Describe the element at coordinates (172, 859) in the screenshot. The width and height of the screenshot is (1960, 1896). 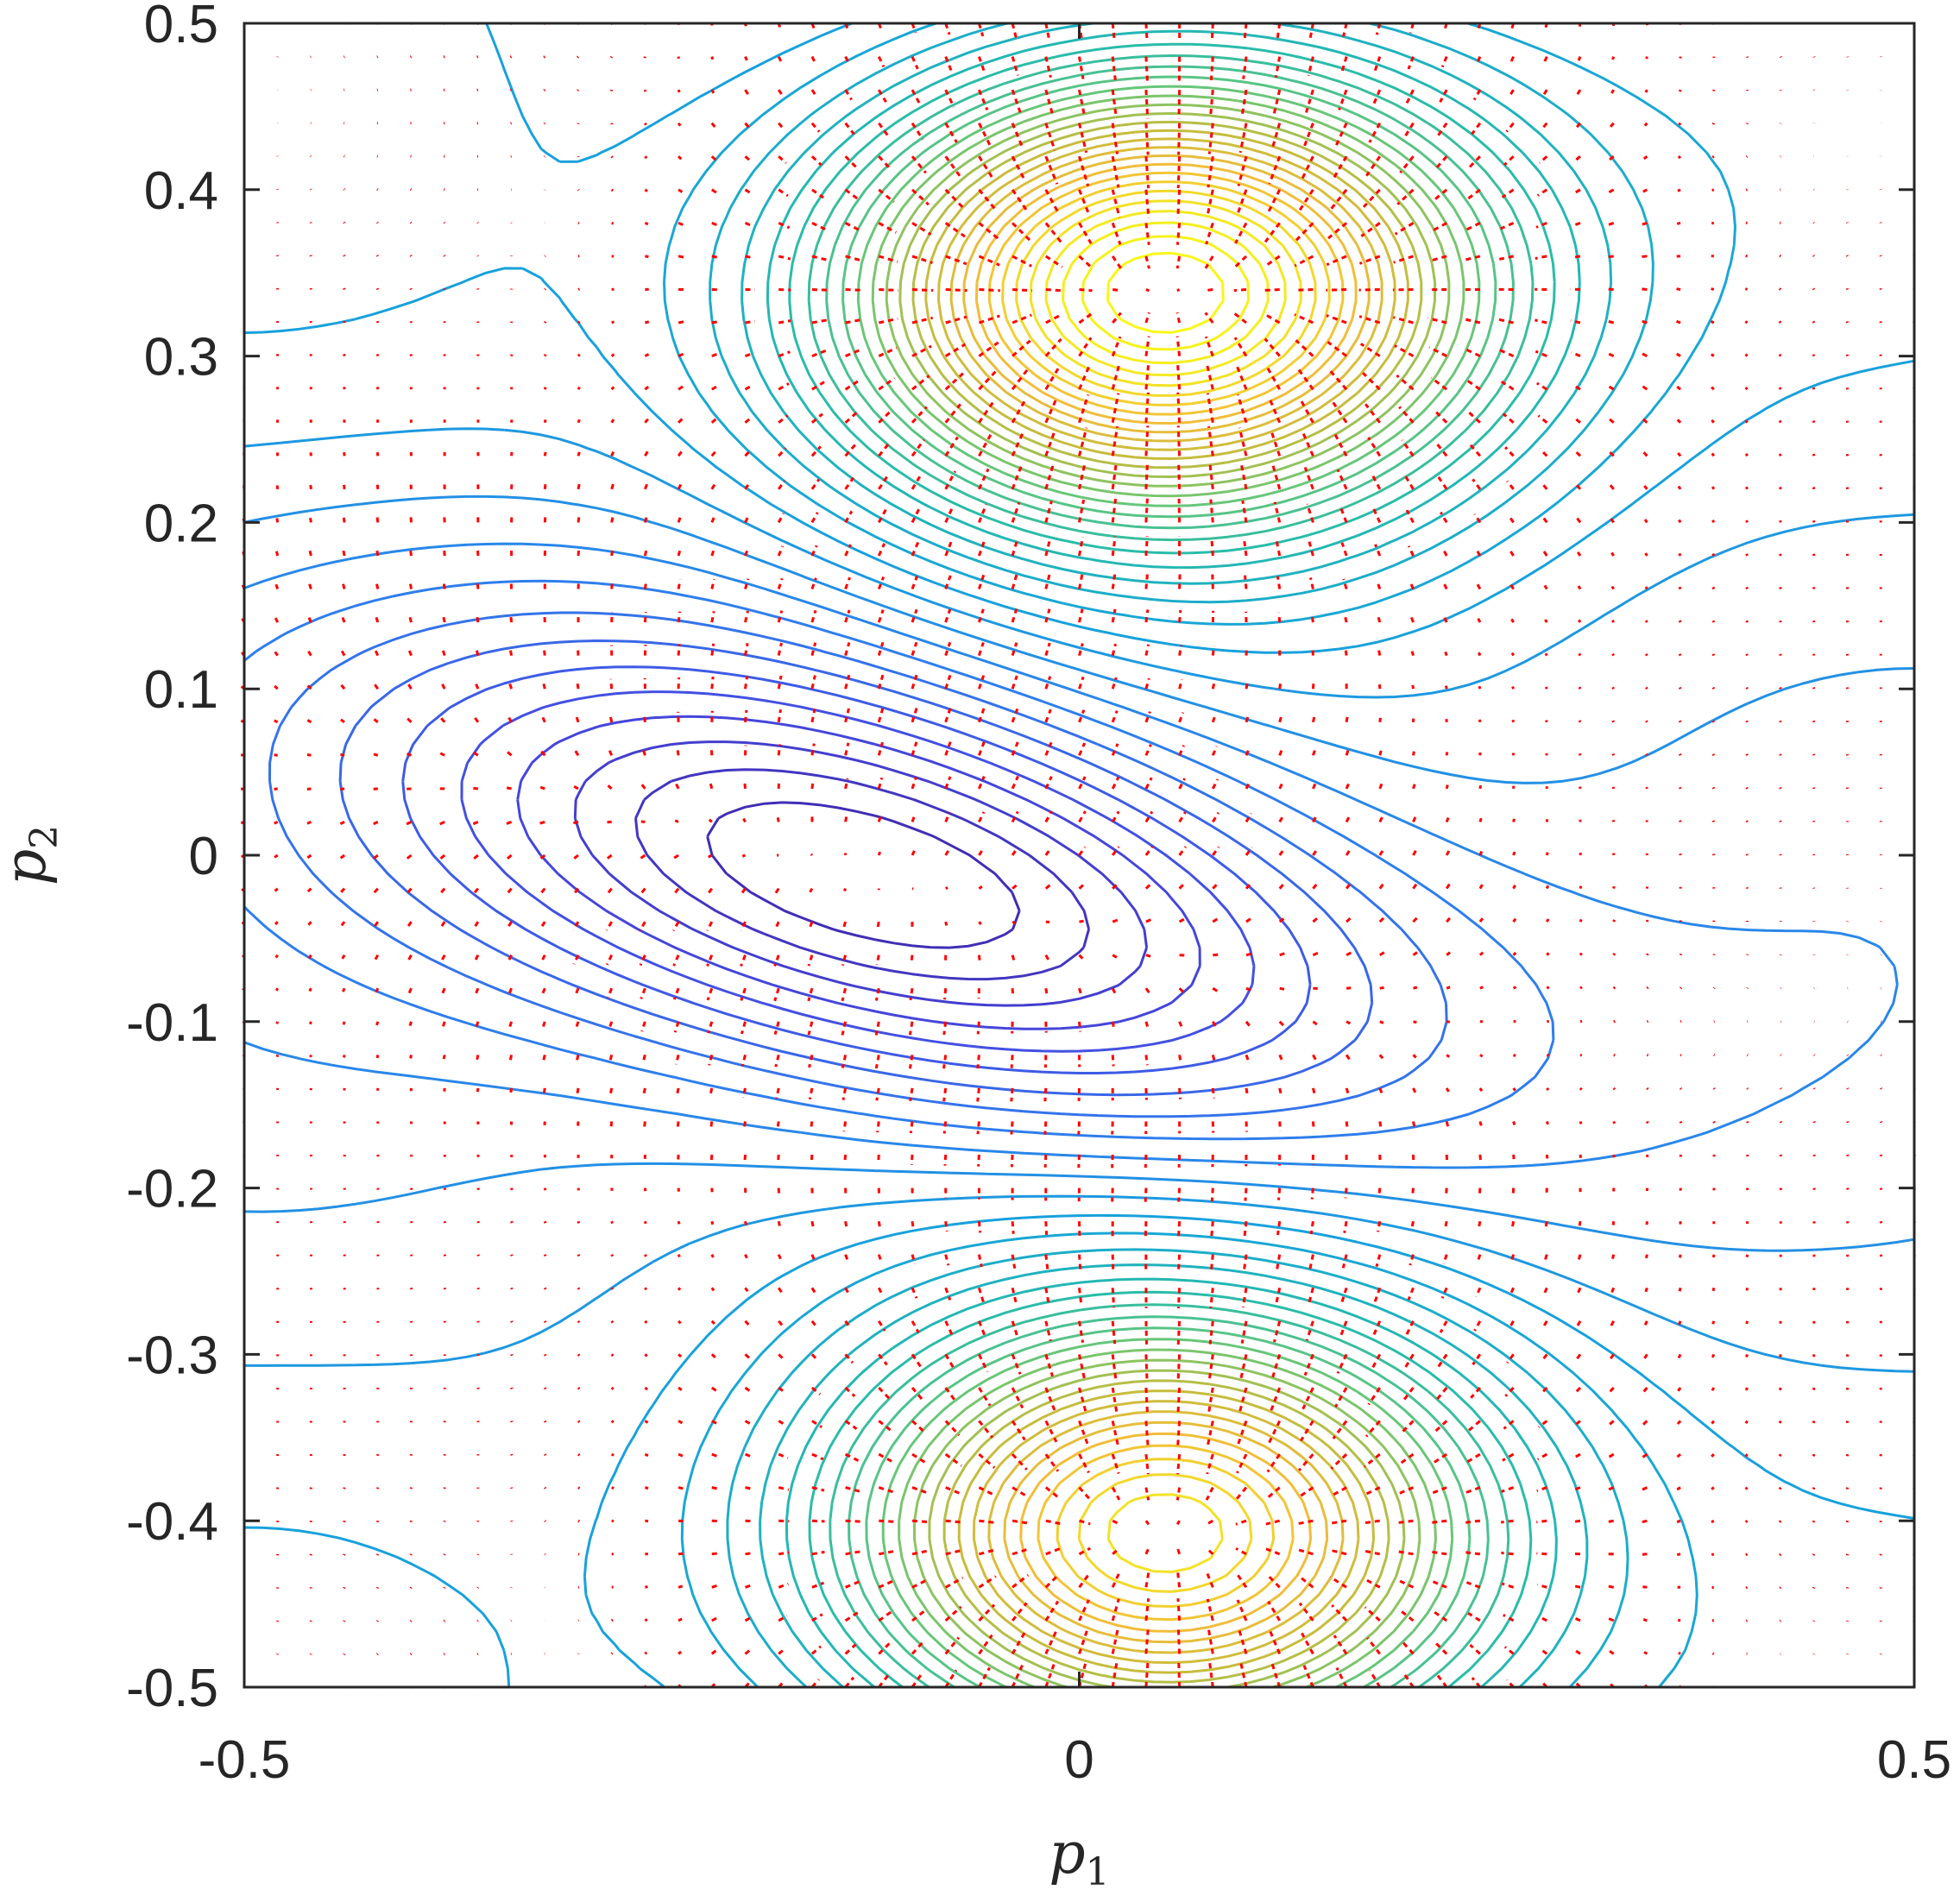
I see `y-tick-labels: 0.5 0.4 0.3 0.2 0.1 0 -0.1 -0.2 -0.3 -0.4 -0.5` at that location.